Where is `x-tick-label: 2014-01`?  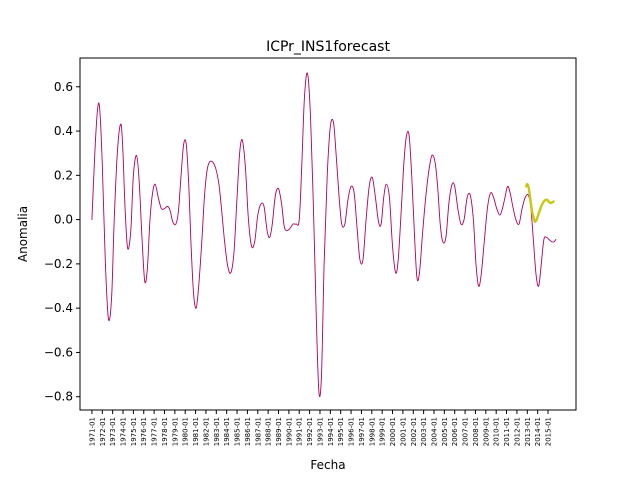 x-tick-label: 2014-01 is located at coordinates (538, 431).